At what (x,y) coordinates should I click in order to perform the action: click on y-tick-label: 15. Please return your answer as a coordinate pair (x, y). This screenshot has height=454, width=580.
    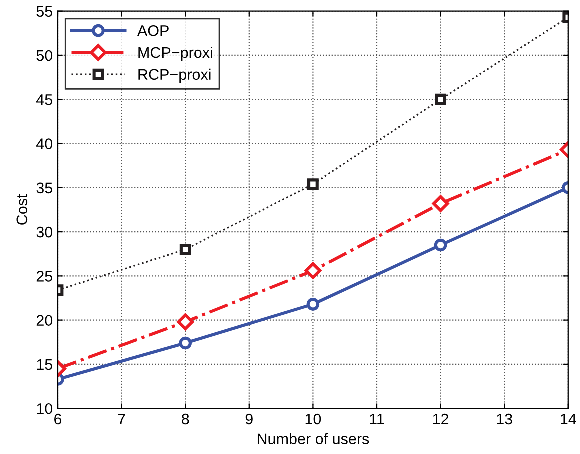
    Looking at the image, I should click on (44, 364).